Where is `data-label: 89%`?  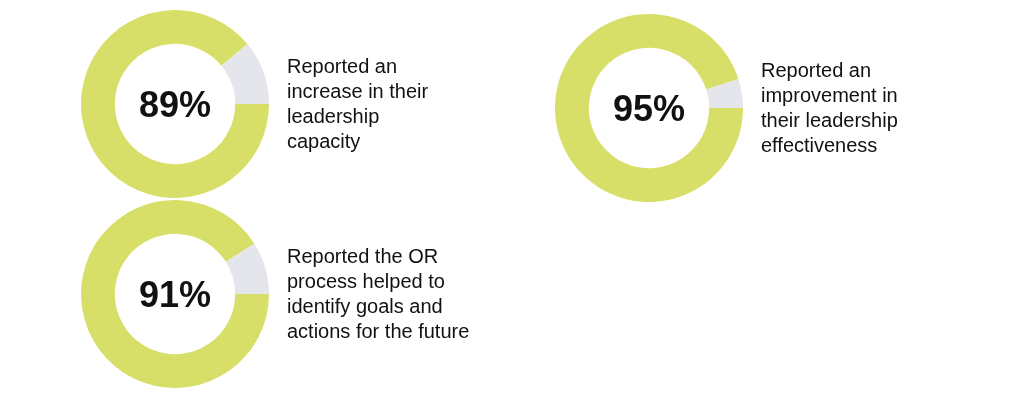
data-label: 89% is located at coordinates (175, 104).